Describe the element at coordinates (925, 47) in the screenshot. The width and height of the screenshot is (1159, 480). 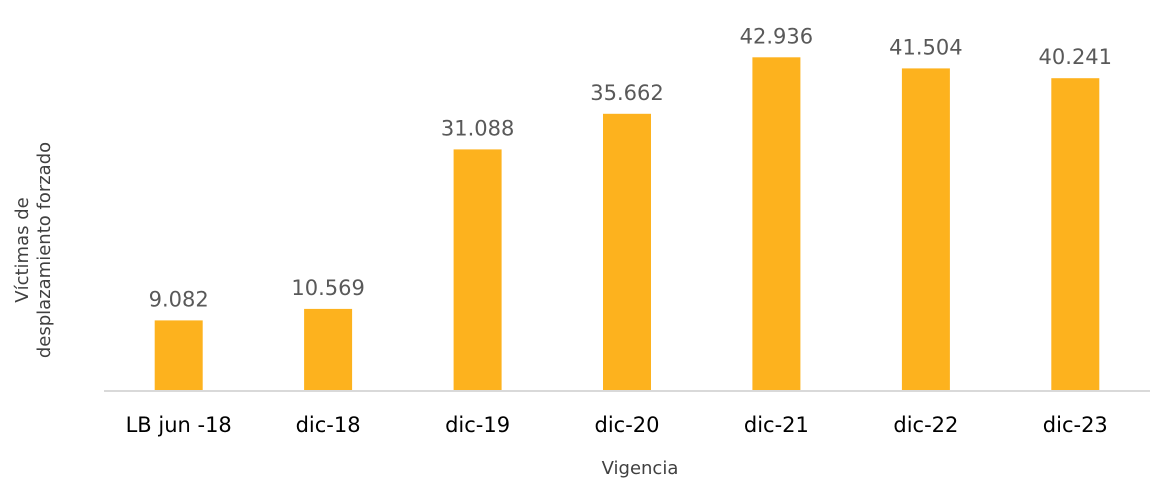
I see `value-label-5: 41.504` at that location.